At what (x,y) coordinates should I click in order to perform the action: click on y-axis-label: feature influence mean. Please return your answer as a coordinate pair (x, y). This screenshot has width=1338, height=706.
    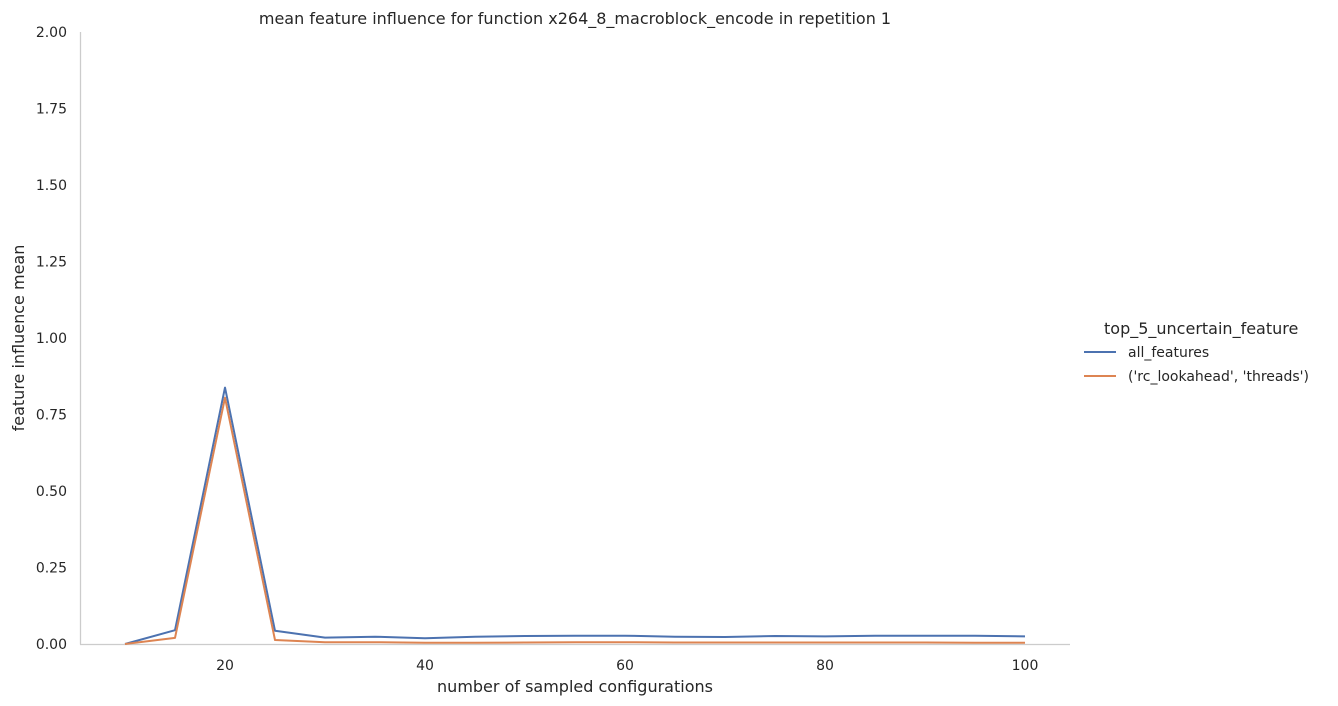
    Looking at the image, I should click on (18, 338).